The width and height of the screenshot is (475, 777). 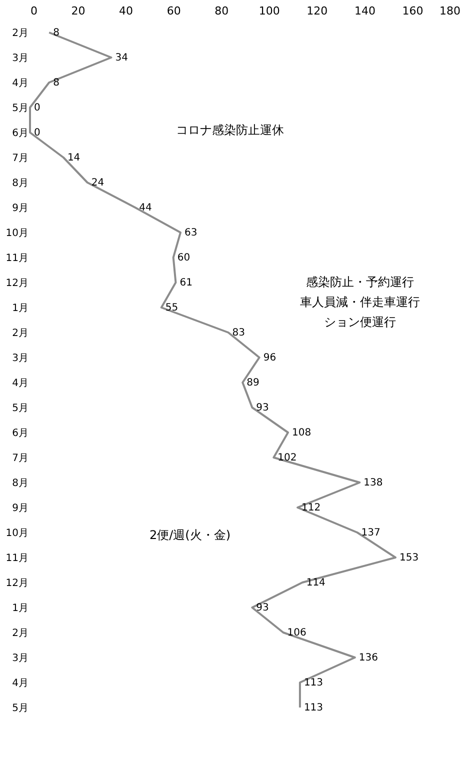 I want to click on x-tick-label: 60, so click(x=173, y=11).